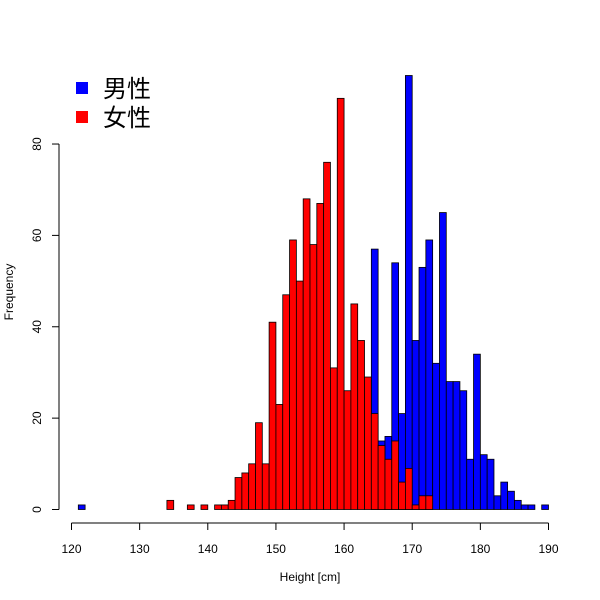 Image resolution: width=600 pixels, height=600 pixels. What do you see at coordinates (45, 325) in the screenshot?
I see `y-axis: 0 20 40 60 80` at bounding box center [45, 325].